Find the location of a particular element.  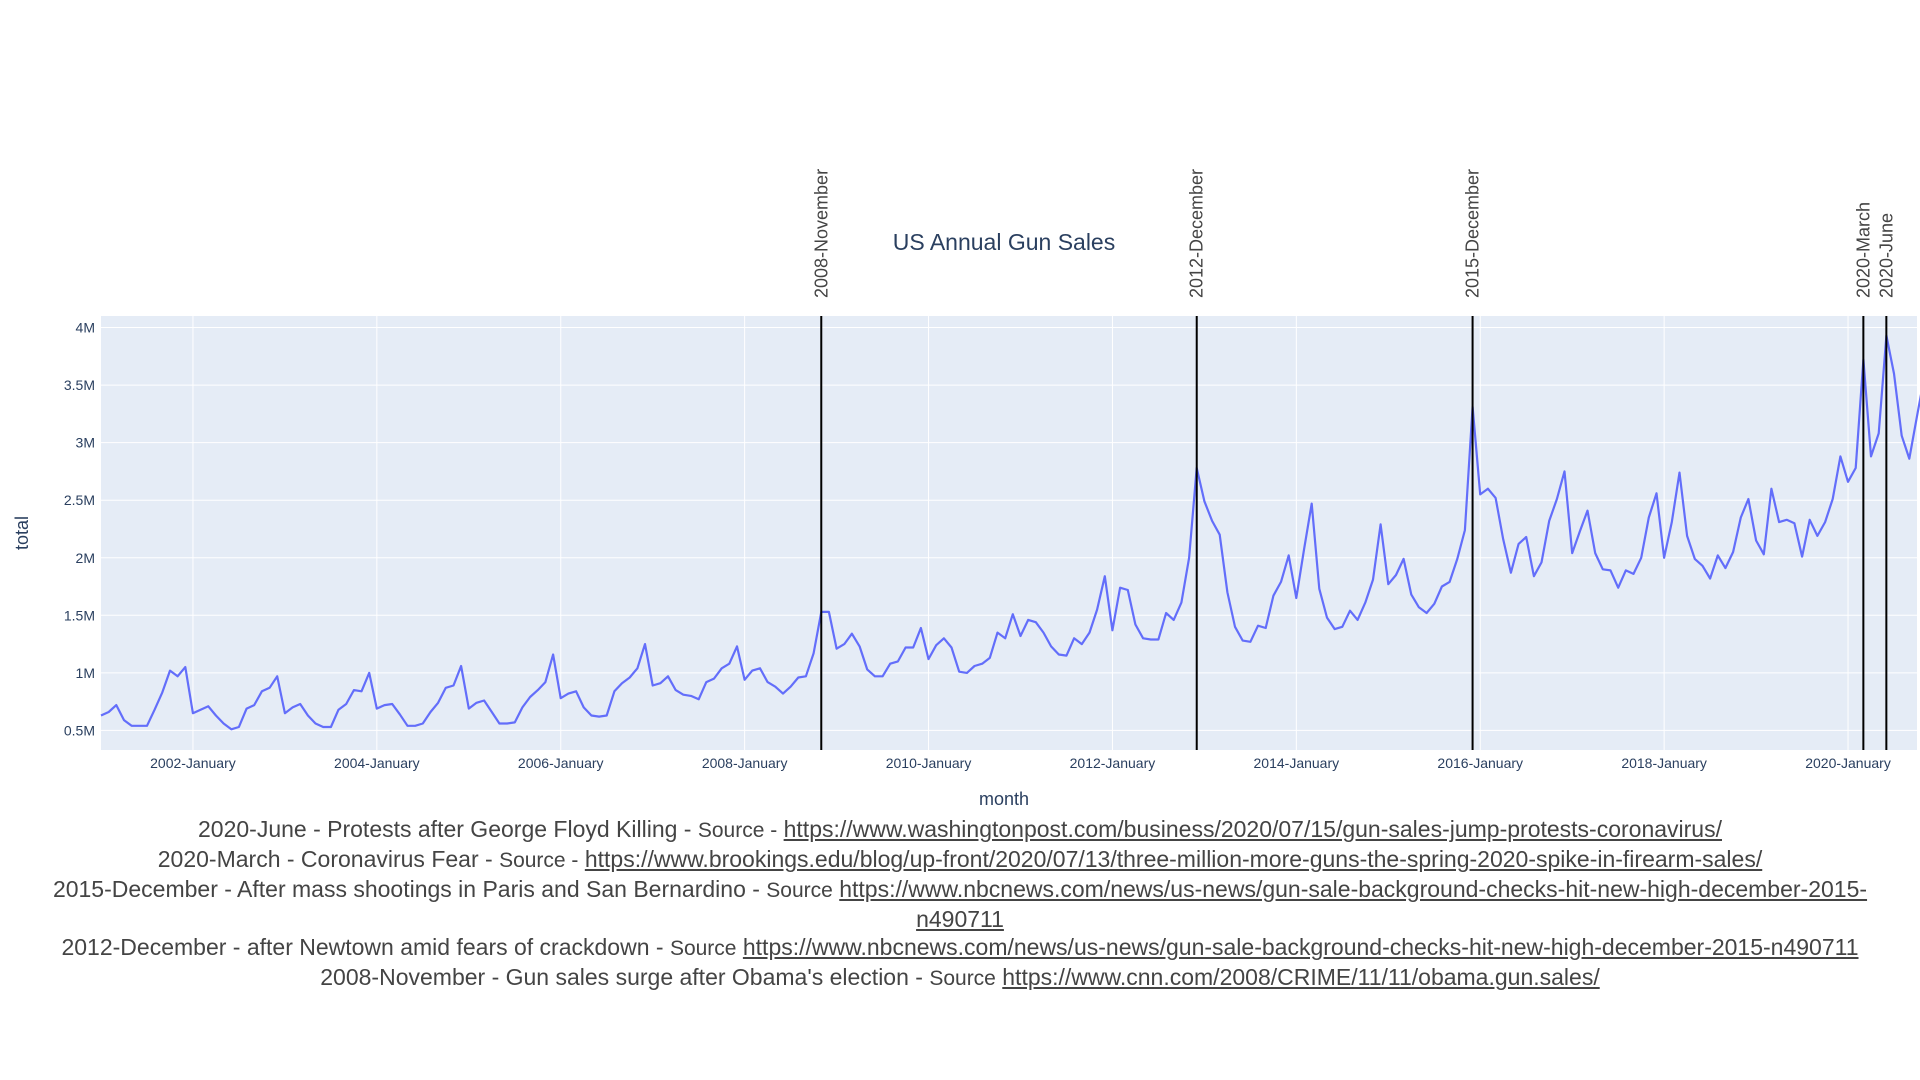

y-tick-label: 2.5M is located at coordinates (79, 500).